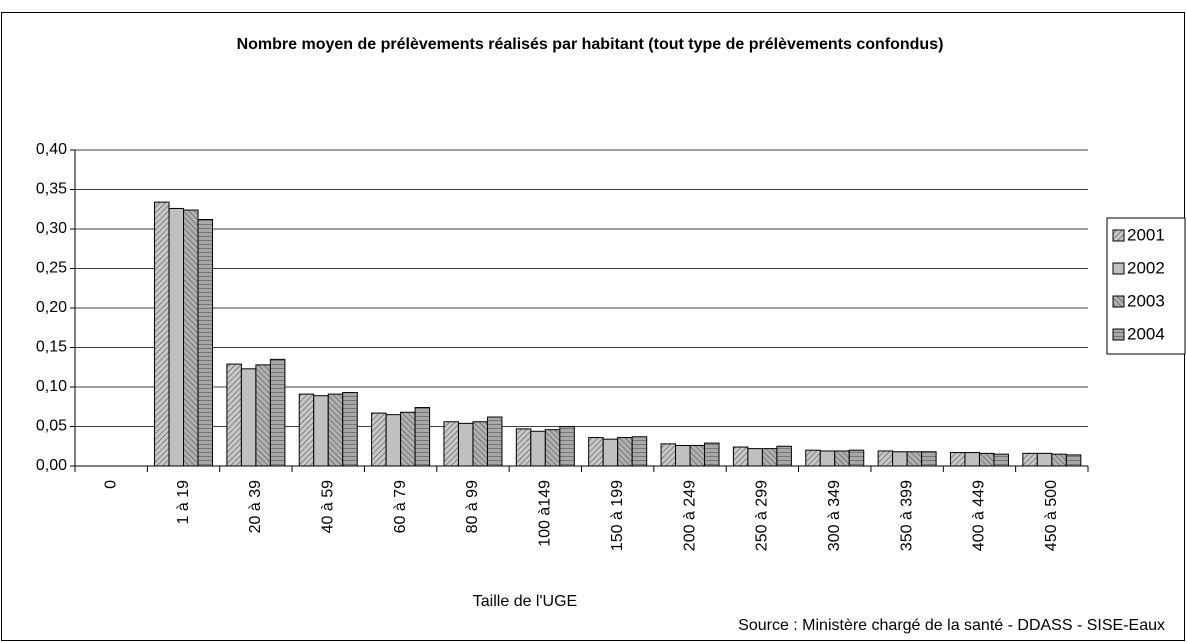 Image resolution: width=1187 pixels, height=642 pixels. I want to click on x-tick-label: 1 à 19, so click(183, 502).